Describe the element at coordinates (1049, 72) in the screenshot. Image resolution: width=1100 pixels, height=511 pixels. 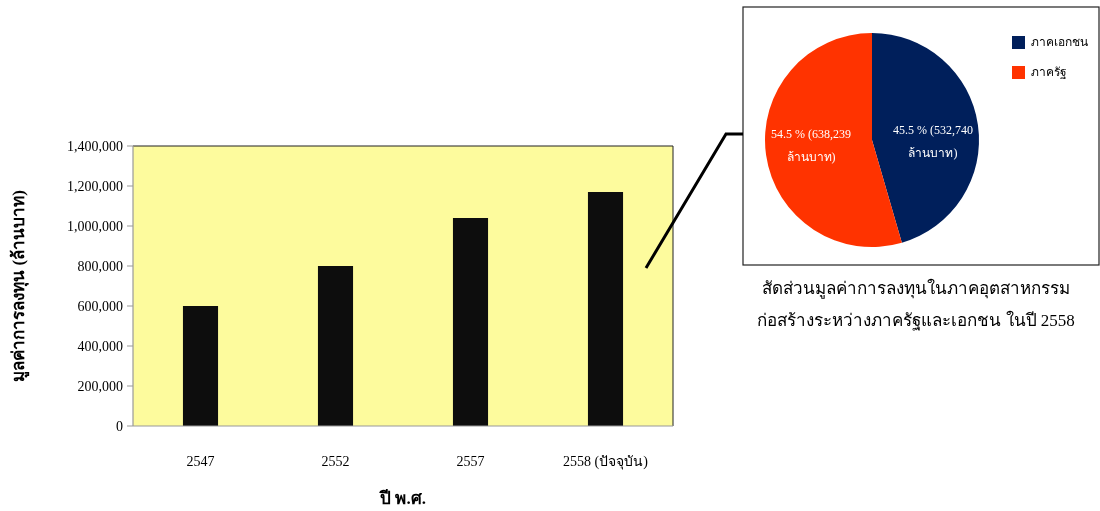
I see `legend-label: ภาครัฐ` at that location.